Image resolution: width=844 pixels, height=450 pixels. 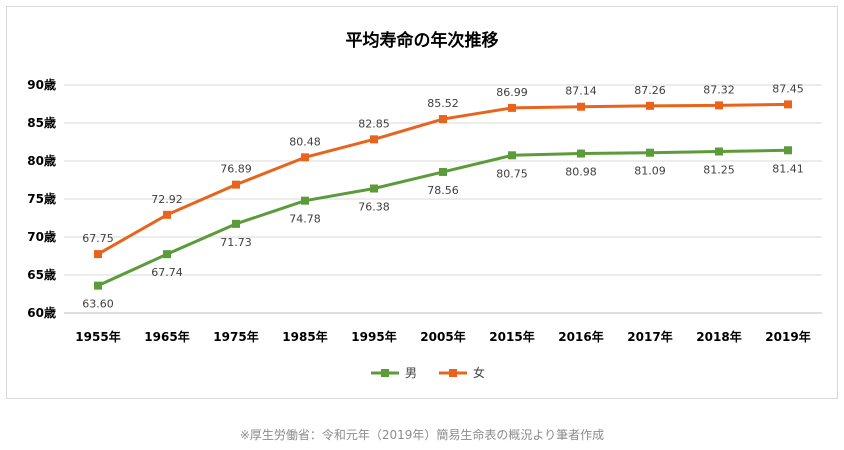 I want to click on y-tick-label: 85歳, so click(x=41, y=122).